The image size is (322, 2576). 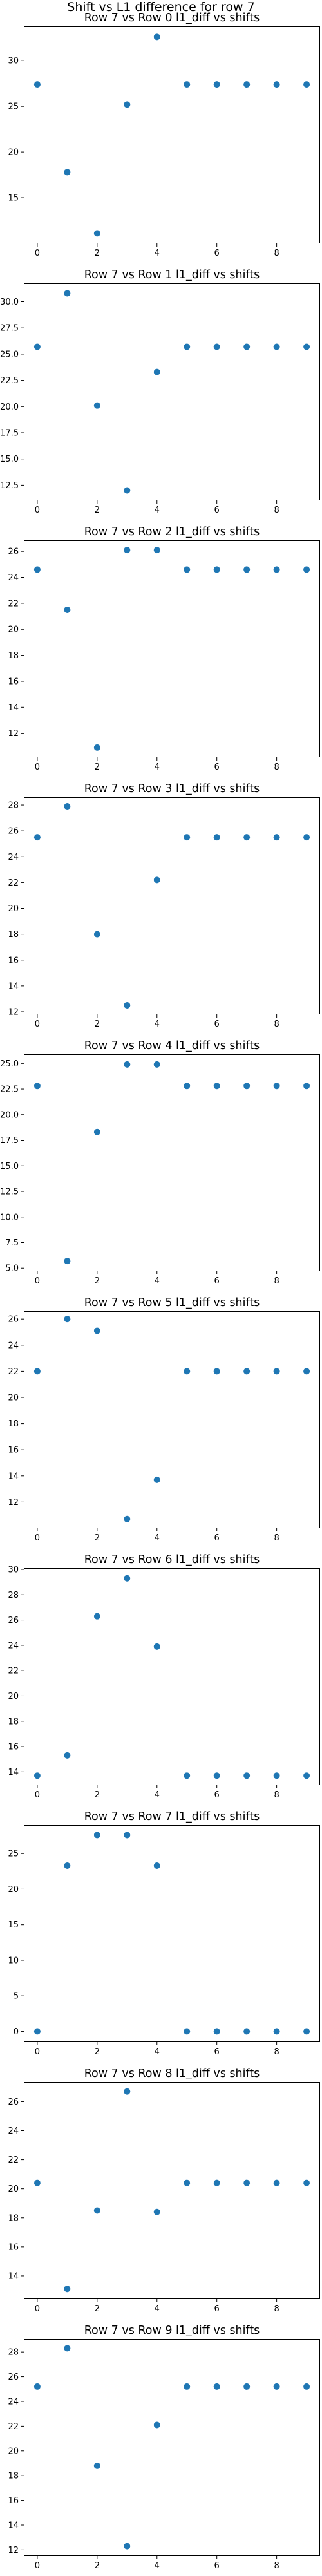 What do you see at coordinates (172, 1302) in the screenshot?
I see `subplot-title: Row 7 vs Row 5 l1_diff vs shifts` at bounding box center [172, 1302].